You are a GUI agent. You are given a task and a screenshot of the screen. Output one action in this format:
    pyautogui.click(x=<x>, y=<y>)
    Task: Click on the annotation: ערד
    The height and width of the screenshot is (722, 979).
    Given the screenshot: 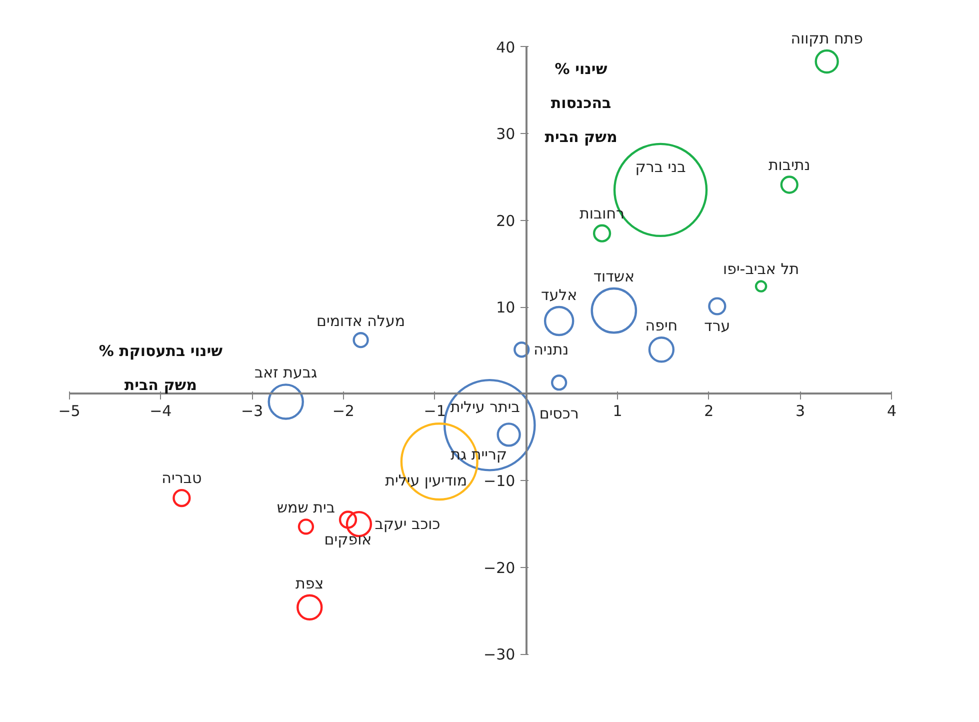 What is the action you would take?
    pyautogui.click(x=717, y=326)
    